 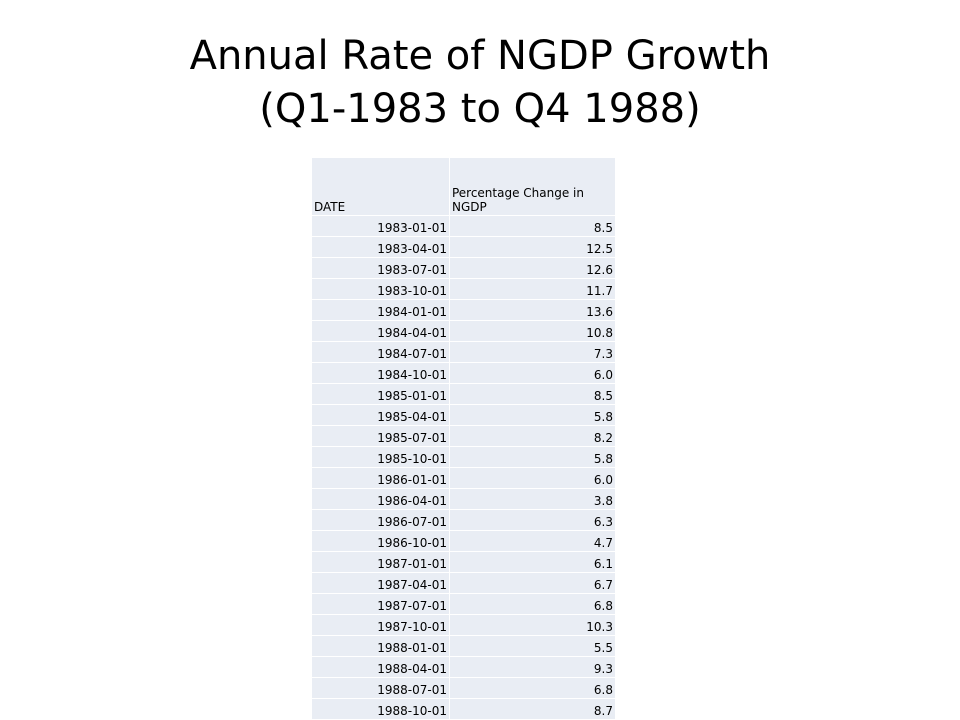 I want to click on date-cell: 1987-07-01, so click(x=381, y=604).